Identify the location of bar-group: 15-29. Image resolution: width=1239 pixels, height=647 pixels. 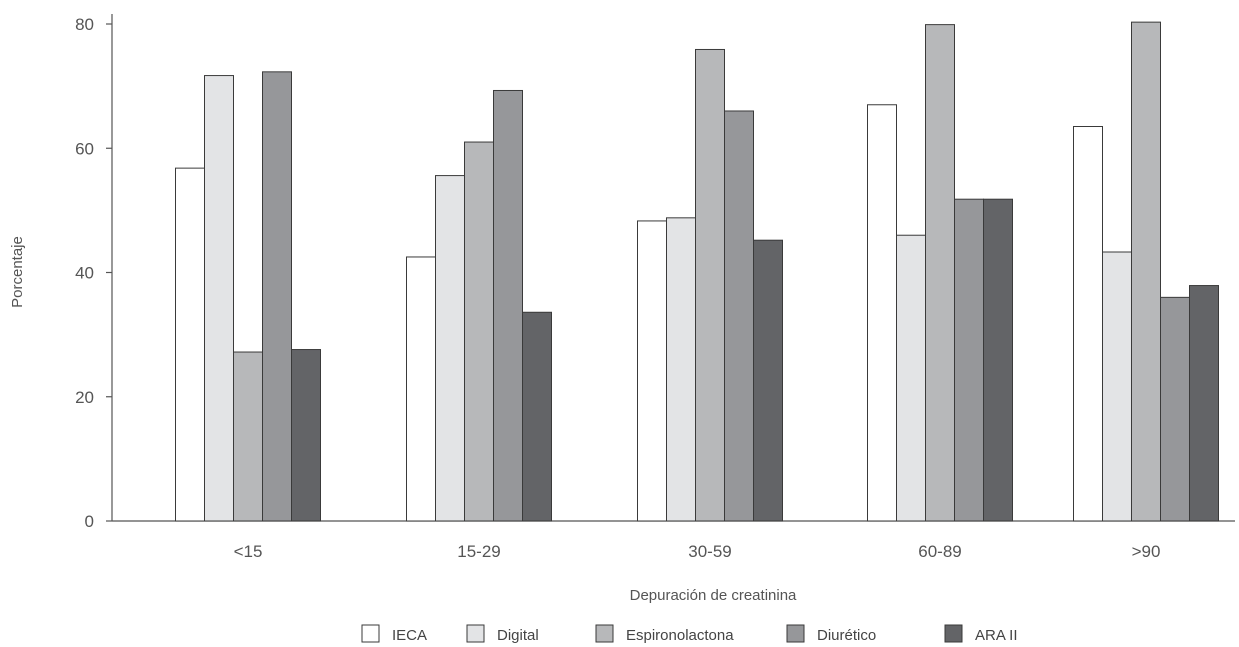
(479, 325).